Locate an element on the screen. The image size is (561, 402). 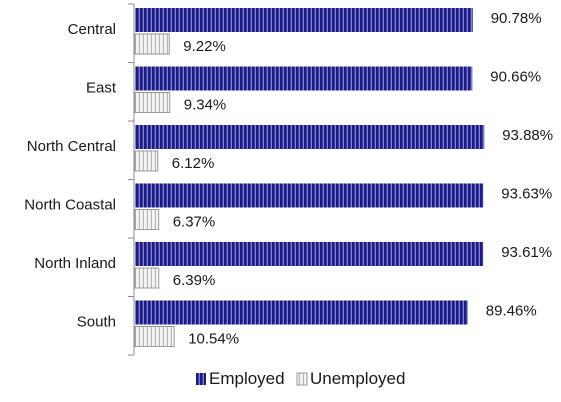
unemployed-value-label: 6.39% is located at coordinates (194, 280).